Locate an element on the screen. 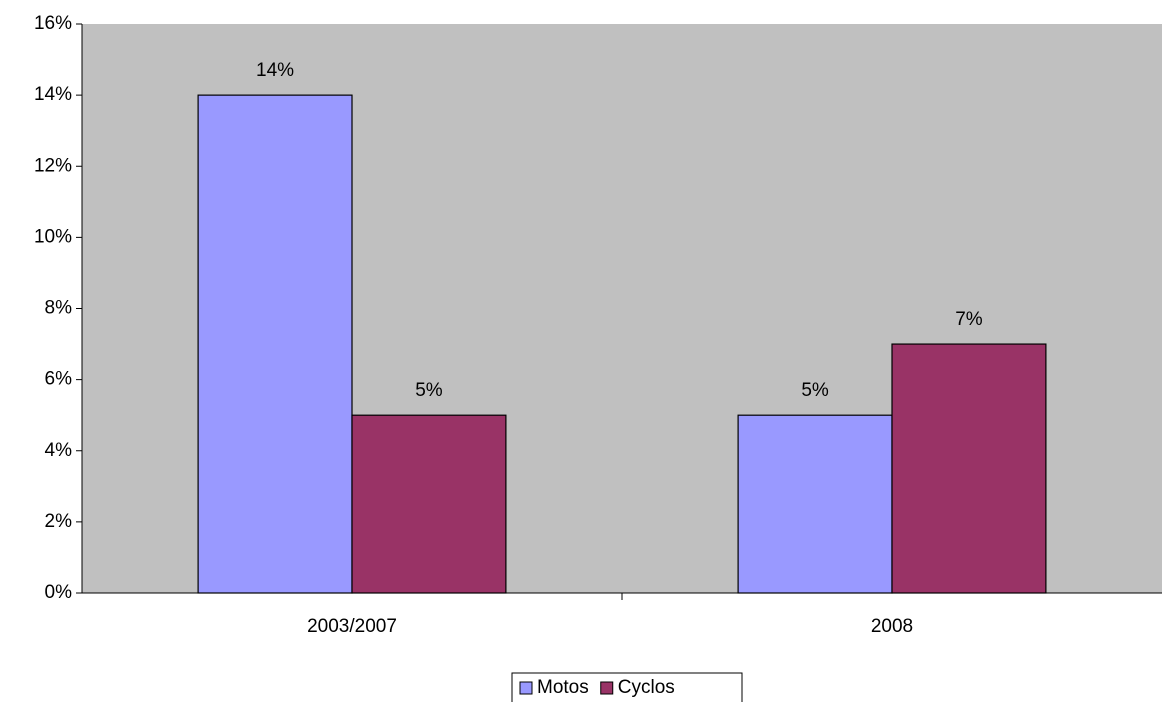  value-label: 7% is located at coordinates (969, 319).